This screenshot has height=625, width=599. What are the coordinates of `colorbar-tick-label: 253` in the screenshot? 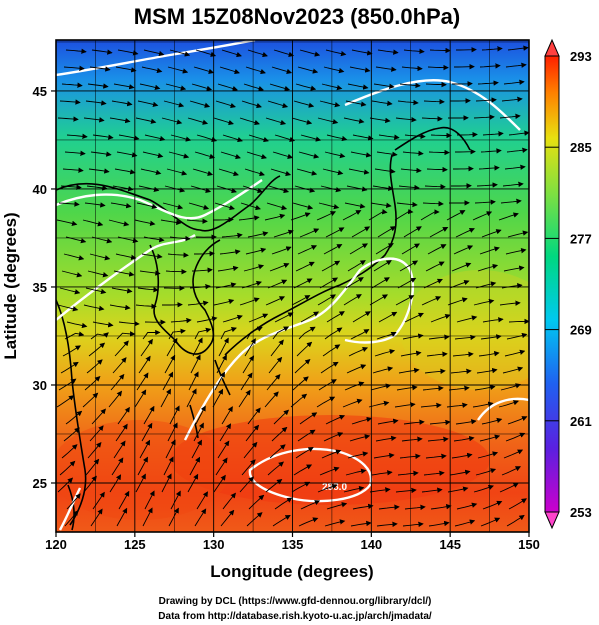 It's located at (581, 512).